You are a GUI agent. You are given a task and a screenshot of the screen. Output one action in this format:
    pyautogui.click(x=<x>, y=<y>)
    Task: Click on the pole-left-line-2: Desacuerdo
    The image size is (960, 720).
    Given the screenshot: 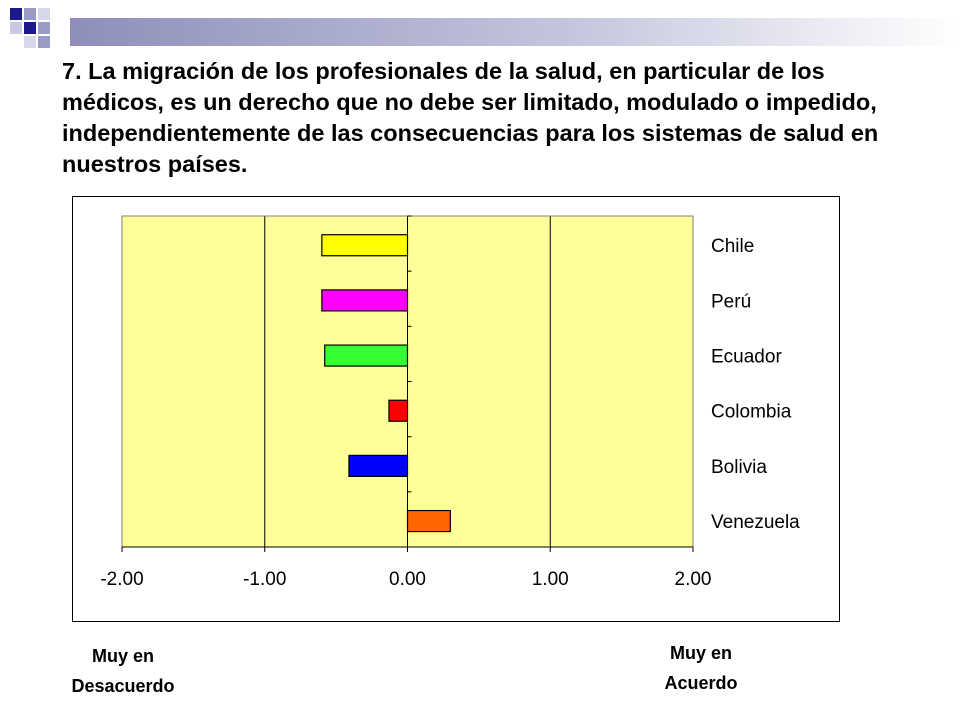 What is the action you would take?
    pyautogui.click(x=123, y=686)
    